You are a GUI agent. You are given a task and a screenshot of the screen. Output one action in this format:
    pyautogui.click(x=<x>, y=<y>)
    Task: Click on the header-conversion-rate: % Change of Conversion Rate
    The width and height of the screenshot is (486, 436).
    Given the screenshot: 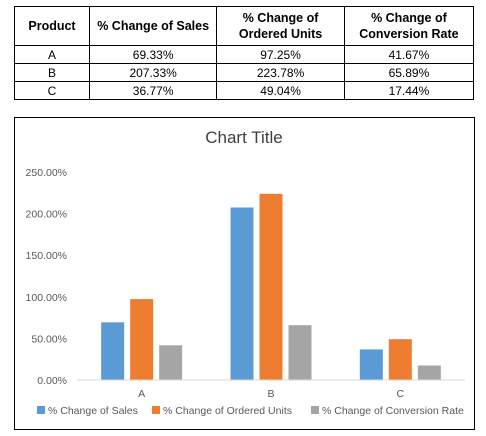 What is the action you would take?
    pyautogui.click(x=409, y=26)
    